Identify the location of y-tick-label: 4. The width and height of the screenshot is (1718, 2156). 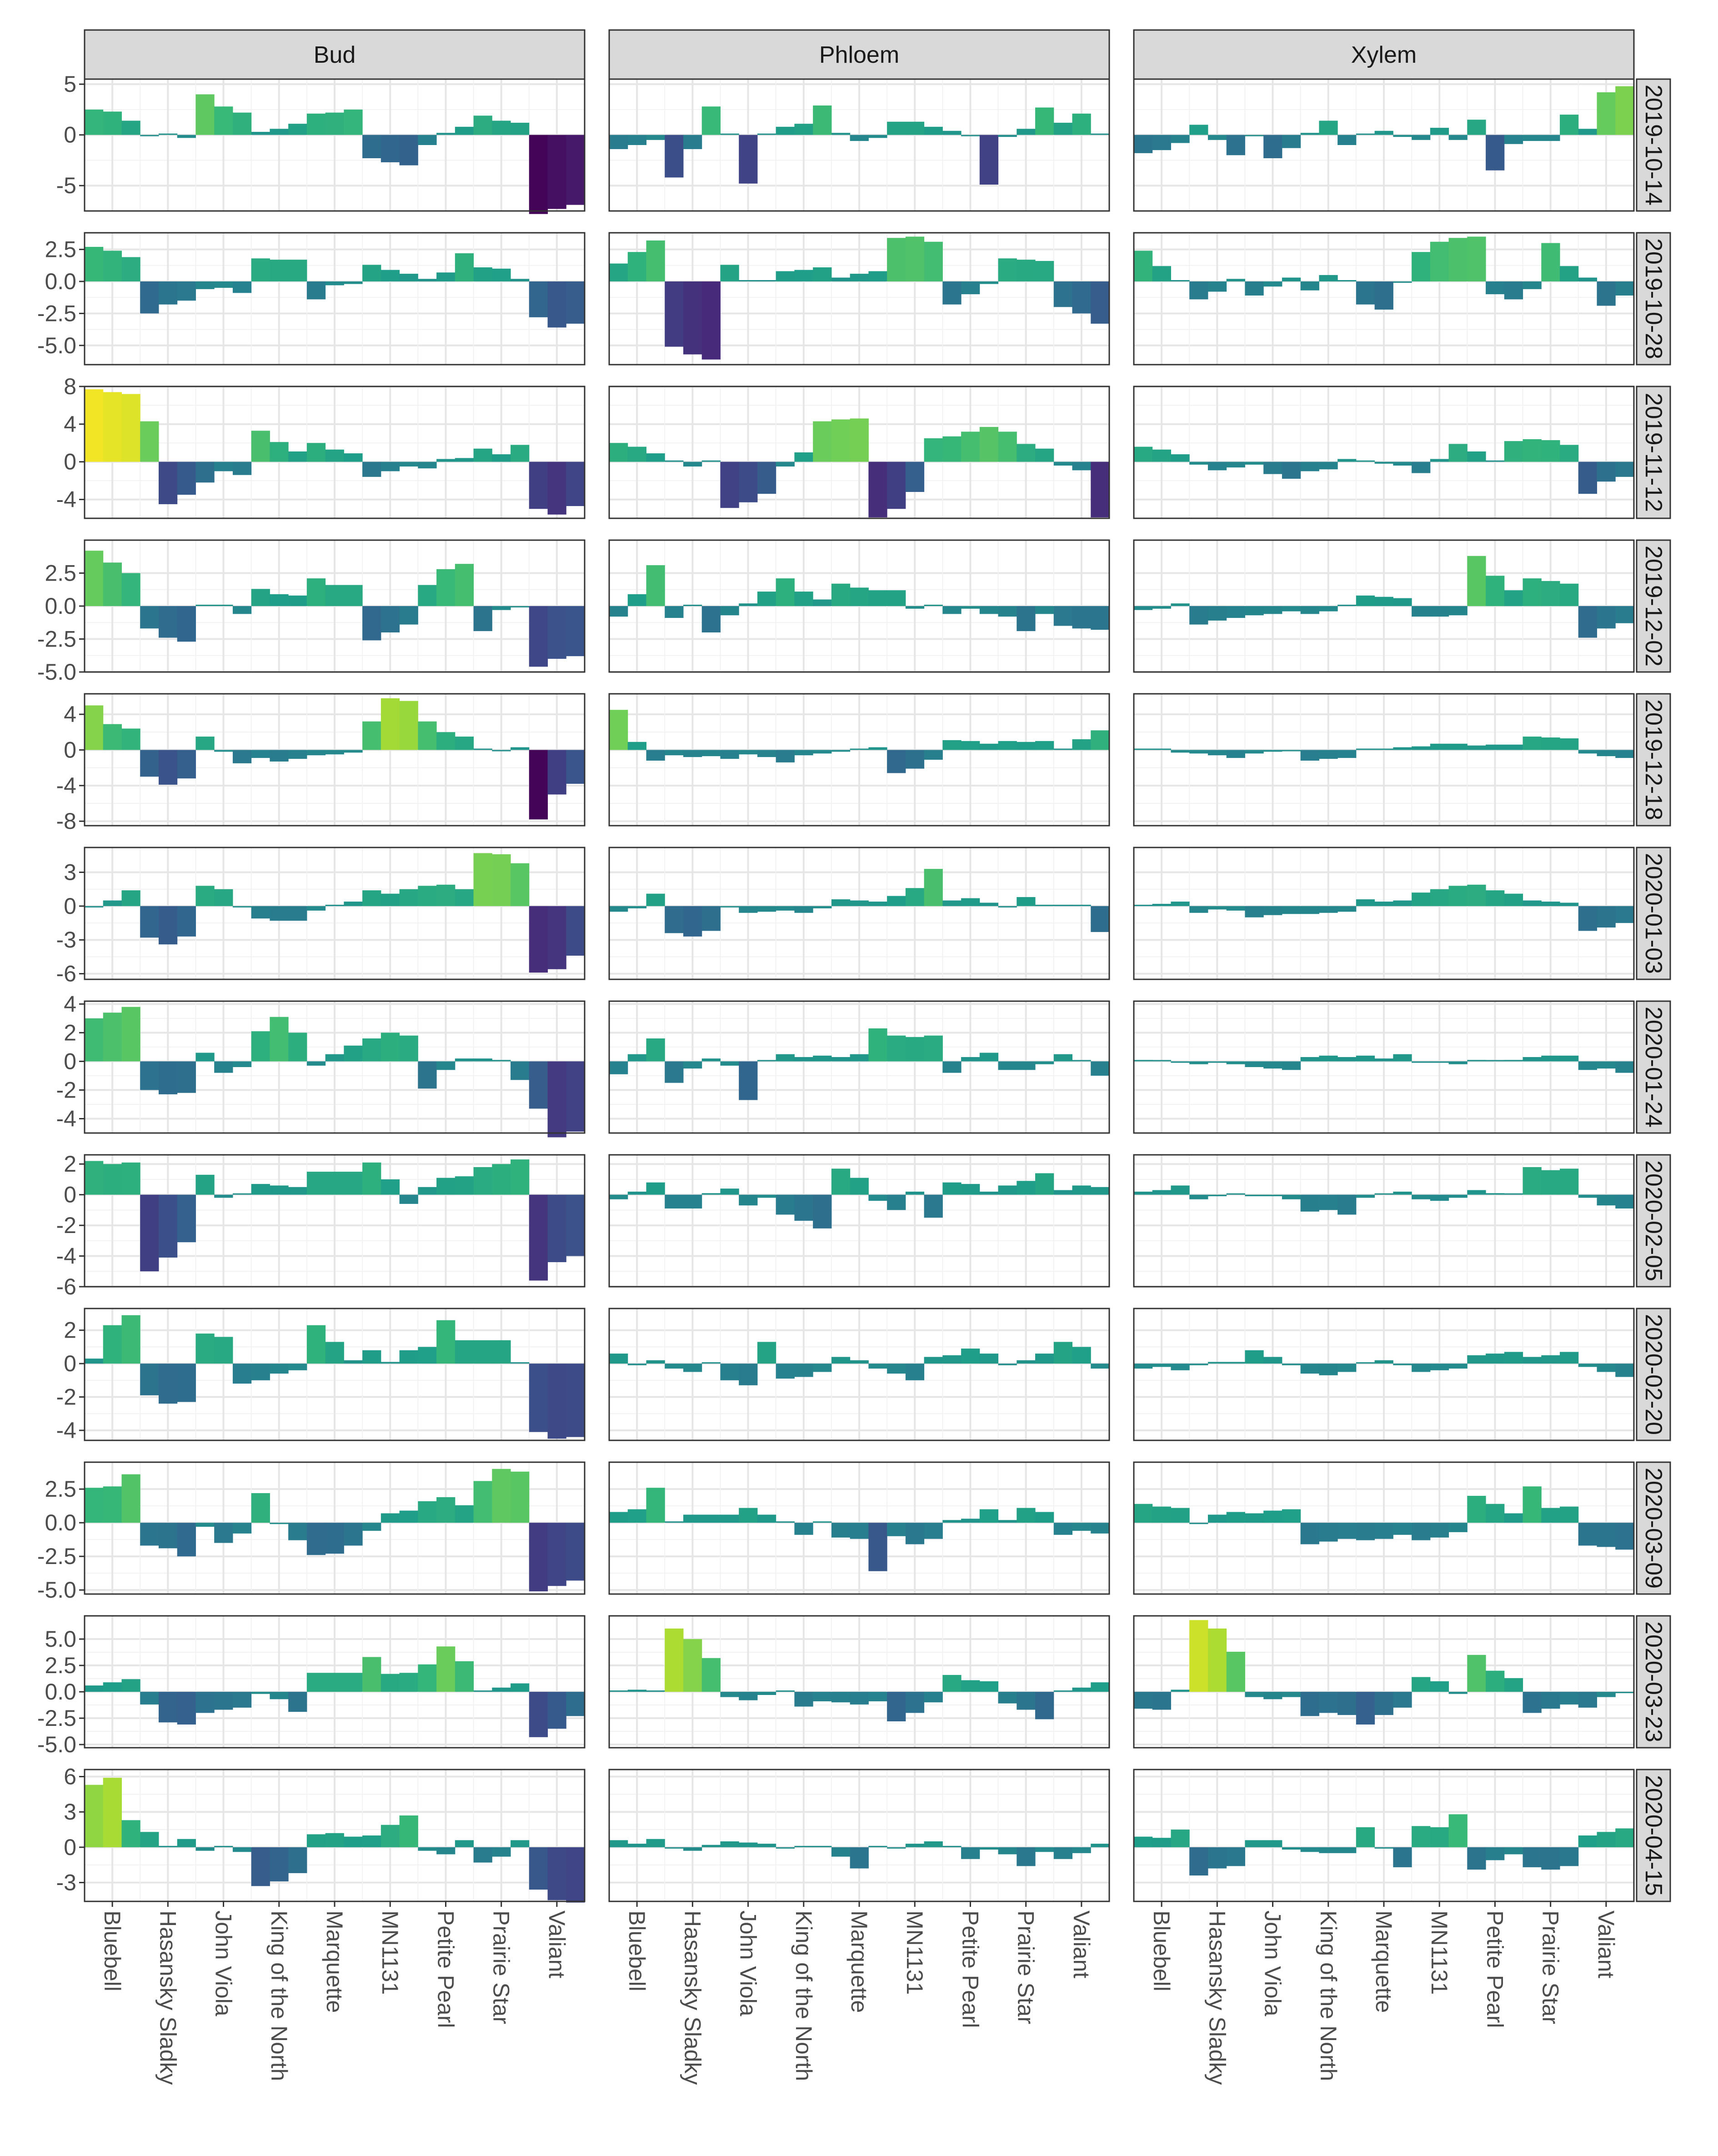
(70, 424).